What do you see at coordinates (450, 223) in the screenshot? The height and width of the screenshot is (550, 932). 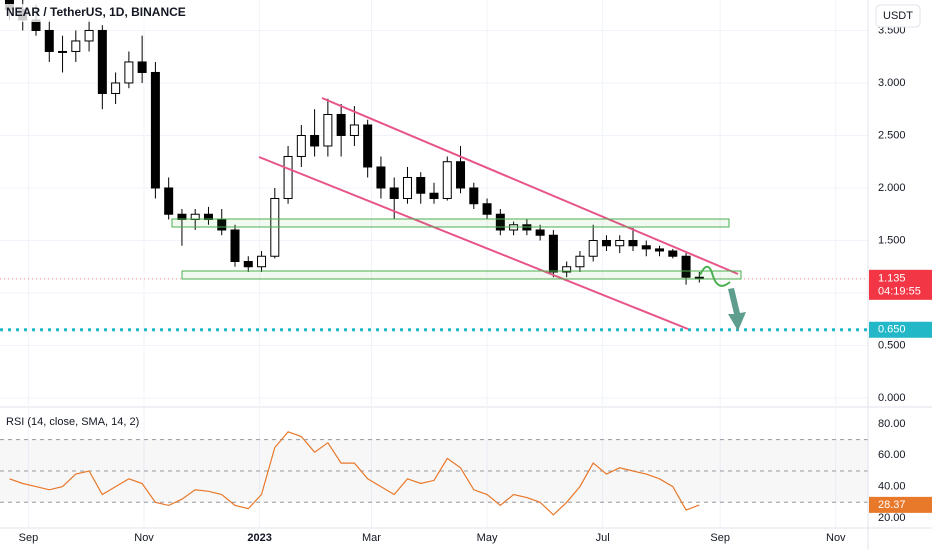 I see `zone-resistance` at bounding box center [450, 223].